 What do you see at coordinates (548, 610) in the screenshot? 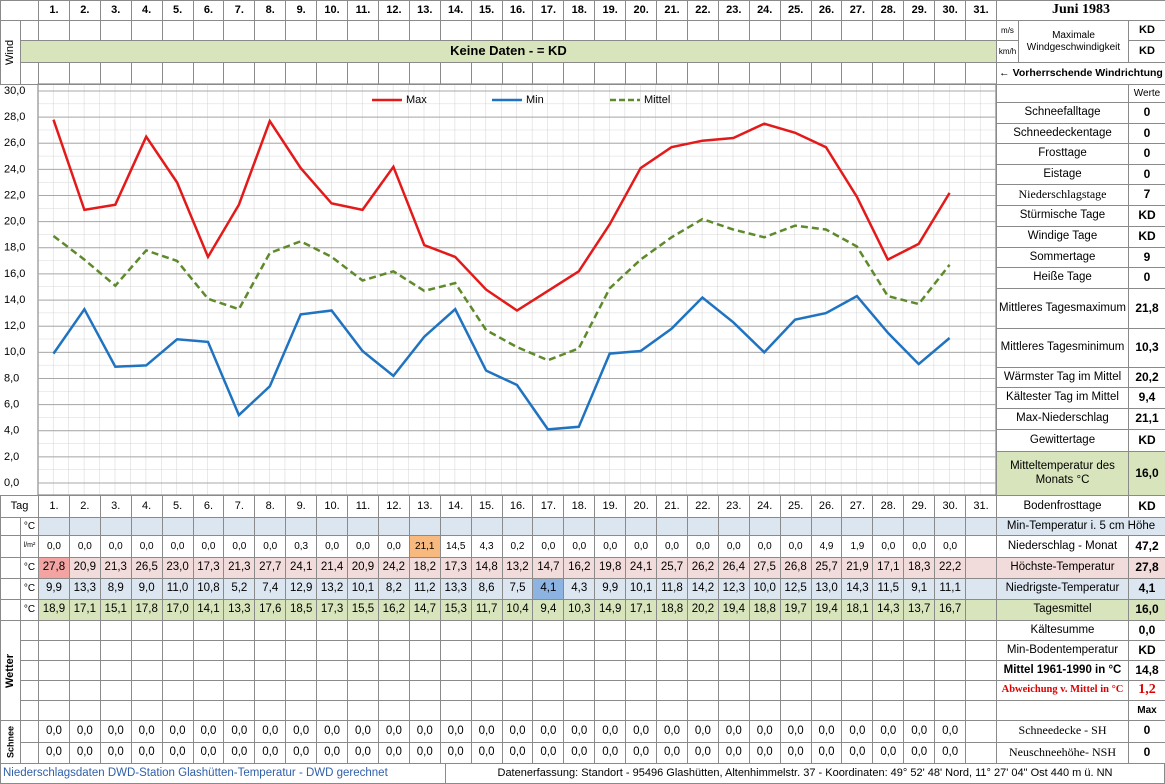
I see `value-cell: 9,4` at bounding box center [548, 610].